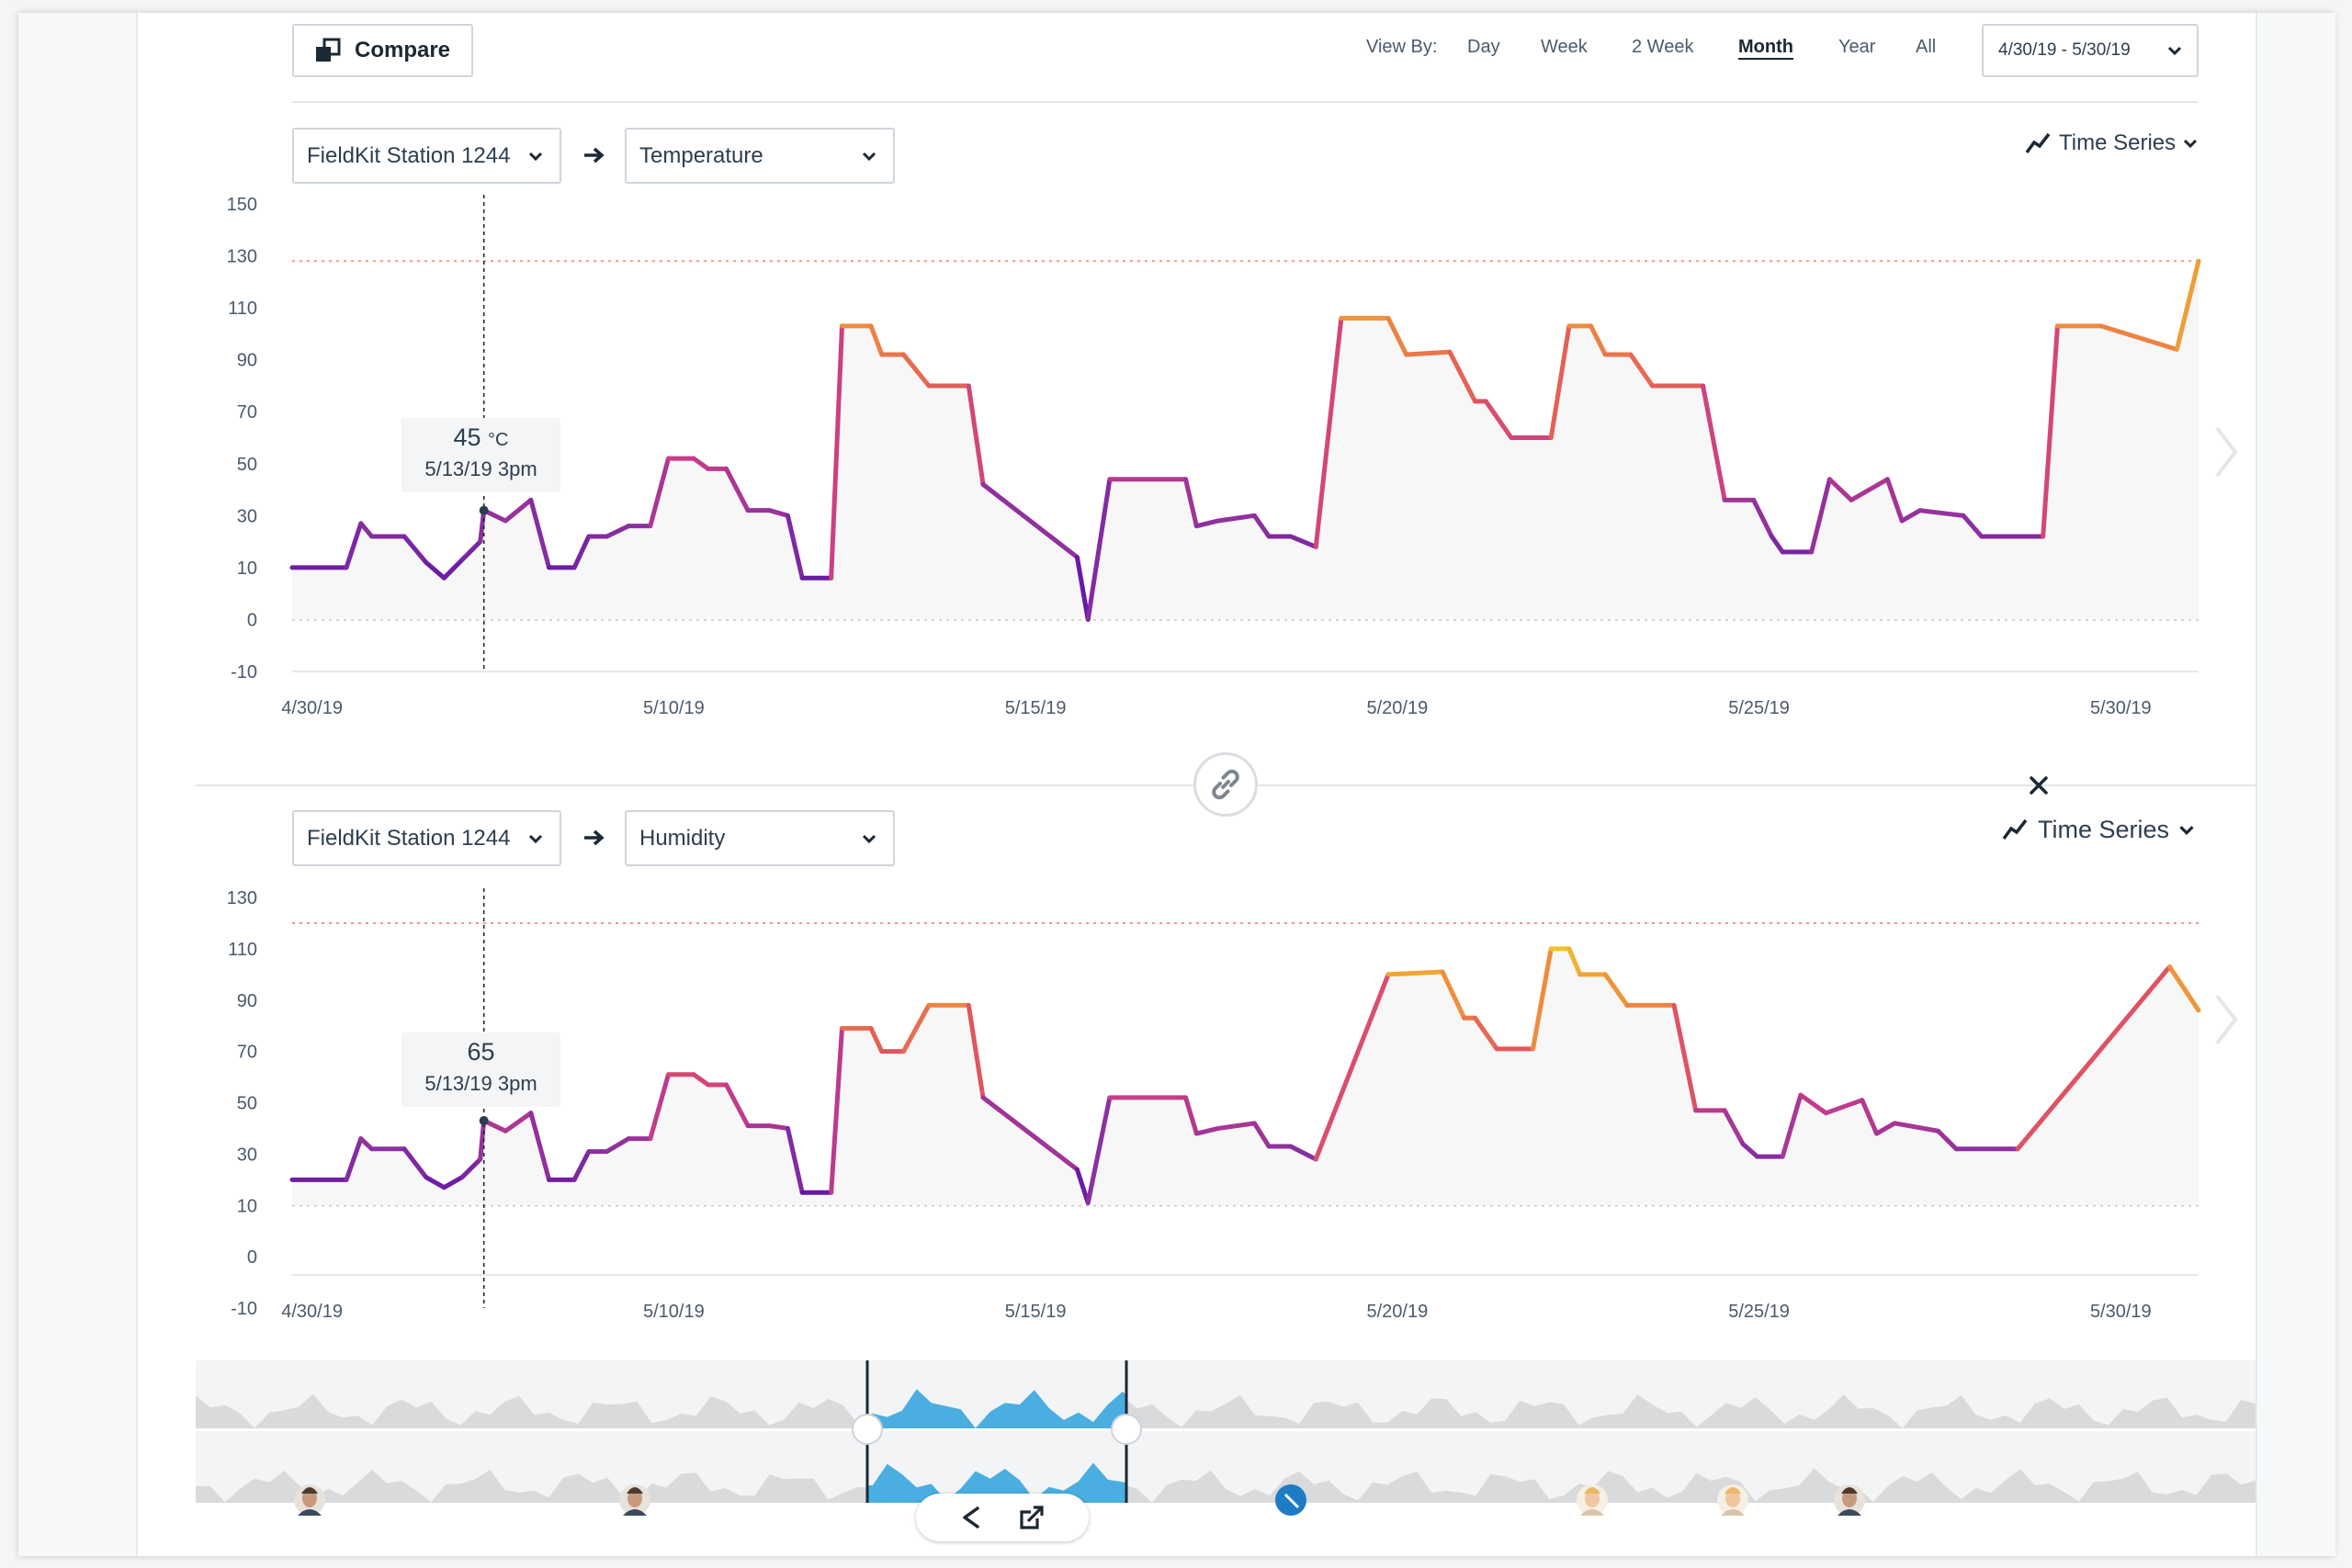 The image size is (2352, 1568). What do you see at coordinates (1765, 47) in the screenshot?
I see `view-month-link: Month` at bounding box center [1765, 47].